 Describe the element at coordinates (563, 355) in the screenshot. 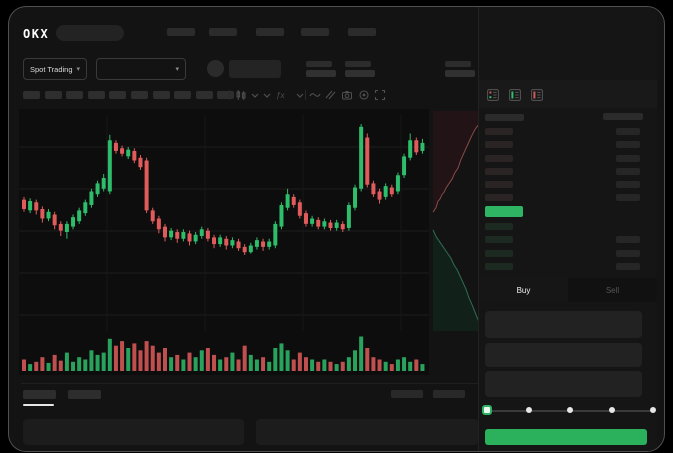

I see `amount-input` at that location.